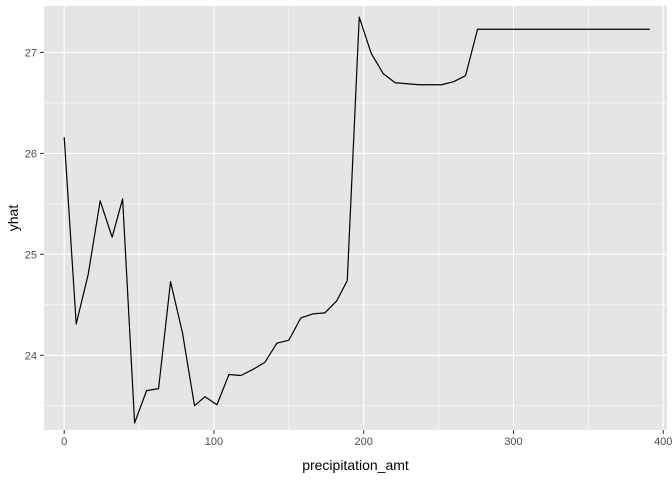  I want to click on x-tick-label: 0, so click(64, 442).